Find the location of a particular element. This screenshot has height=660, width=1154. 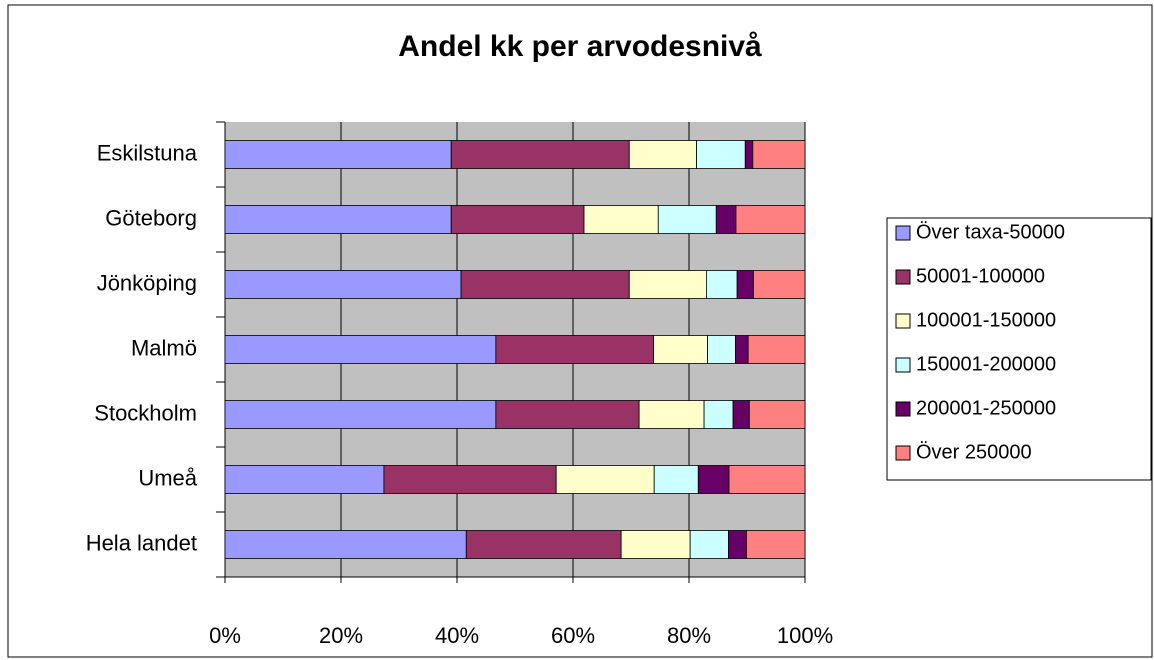

chart-title: Andel kk per arvodesnivå is located at coordinates (580, 46).